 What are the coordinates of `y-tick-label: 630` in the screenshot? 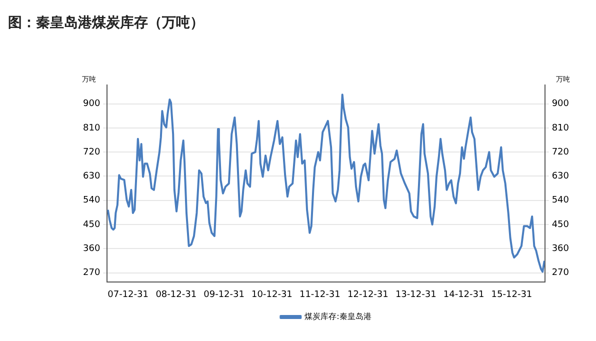 It's located at (91, 177).